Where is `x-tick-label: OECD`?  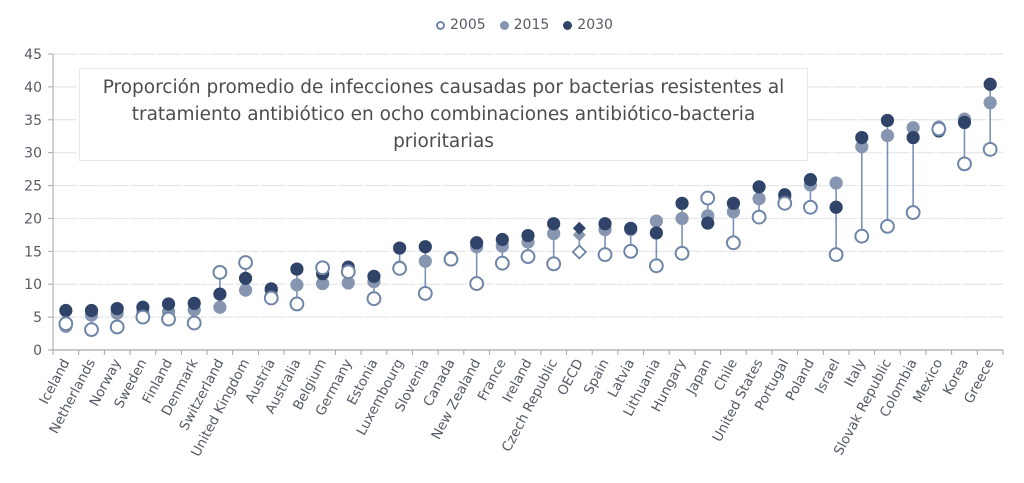 x-tick-label: OECD is located at coordinates (570, 377).